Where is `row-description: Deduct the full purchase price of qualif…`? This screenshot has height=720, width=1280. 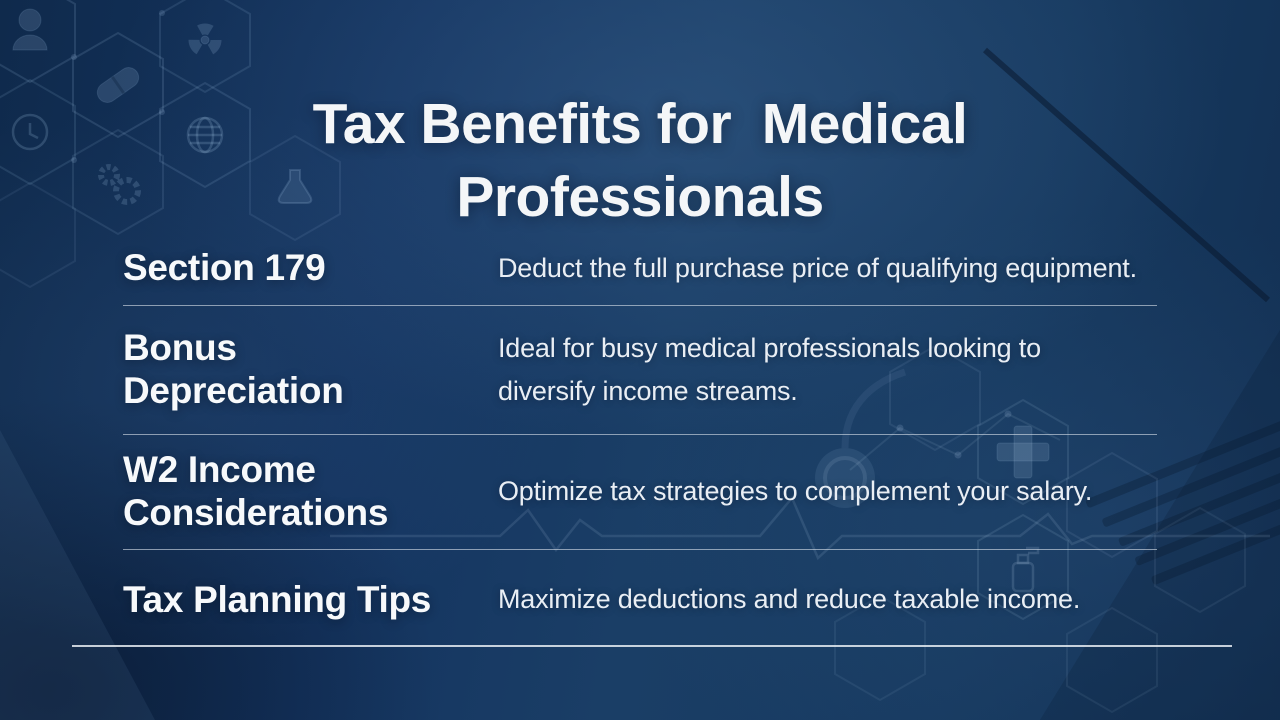
row-description: Deduct the full purchase price of qualif… is located at coordinates (817, 267).